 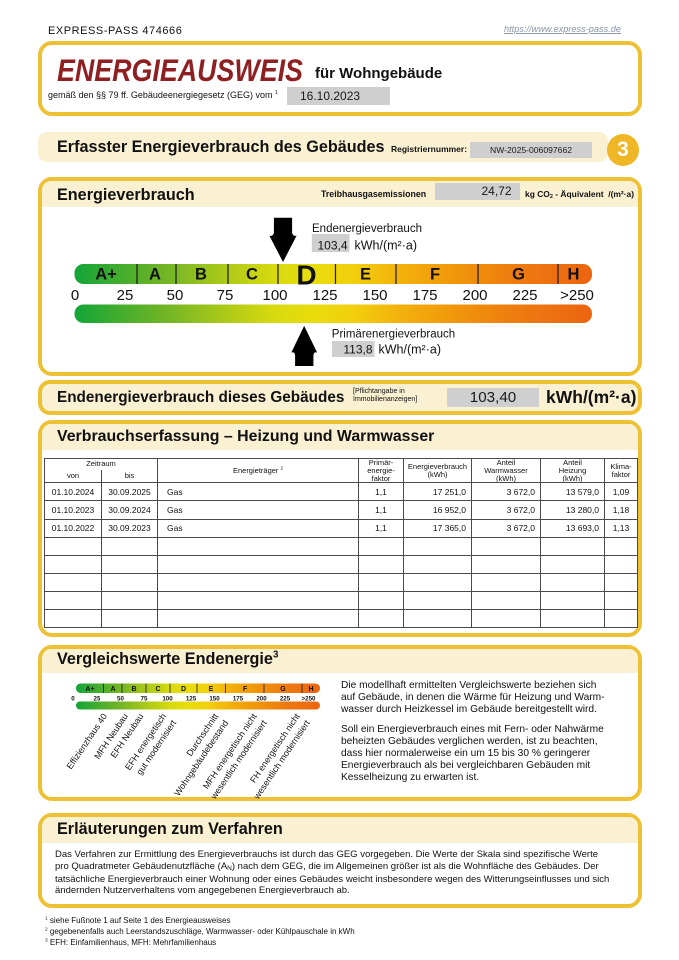 What do you see at coordinates (357, 350) in the screenshot?
I see `svg-text: 113,8` at bounding box center [357, 350].